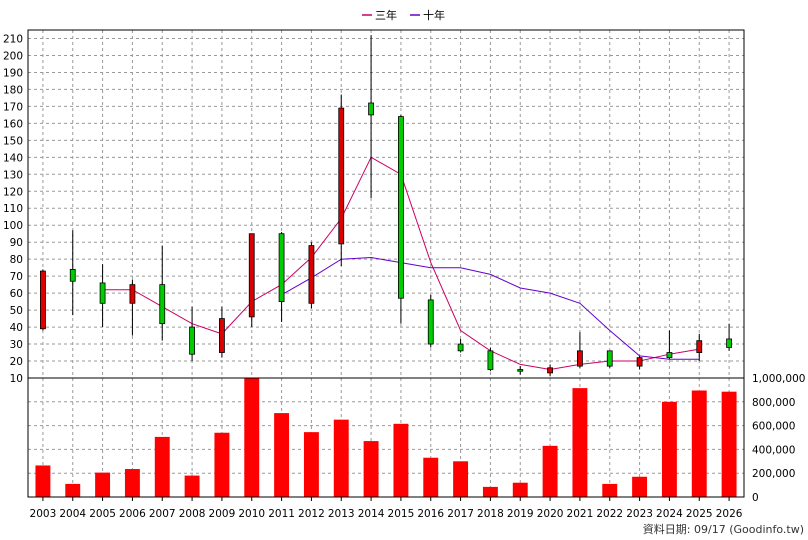 The width and height of the screenshot is (808, 540). Describe the element at coordinates (580, 514) in the screenshot. I see `year-label: 2021` at that location.